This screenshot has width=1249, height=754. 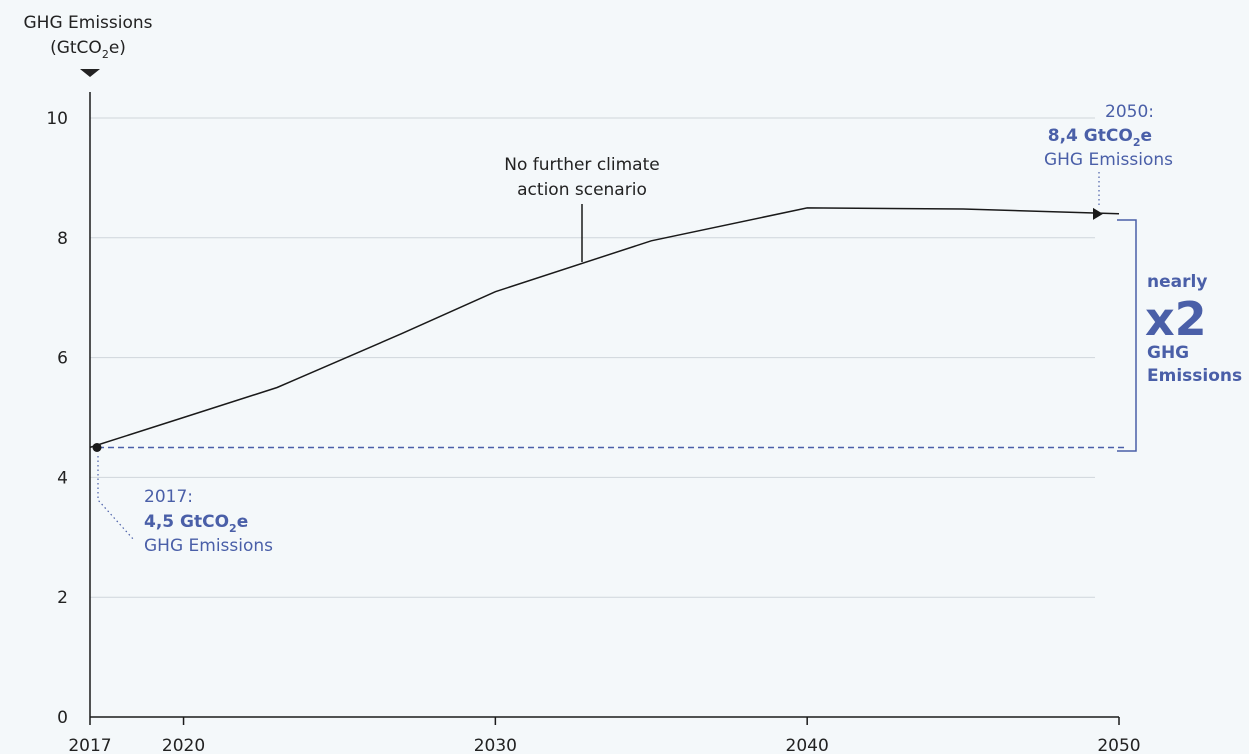 I want to click on x-tick-label: 2030, so click(x=495, y=745).